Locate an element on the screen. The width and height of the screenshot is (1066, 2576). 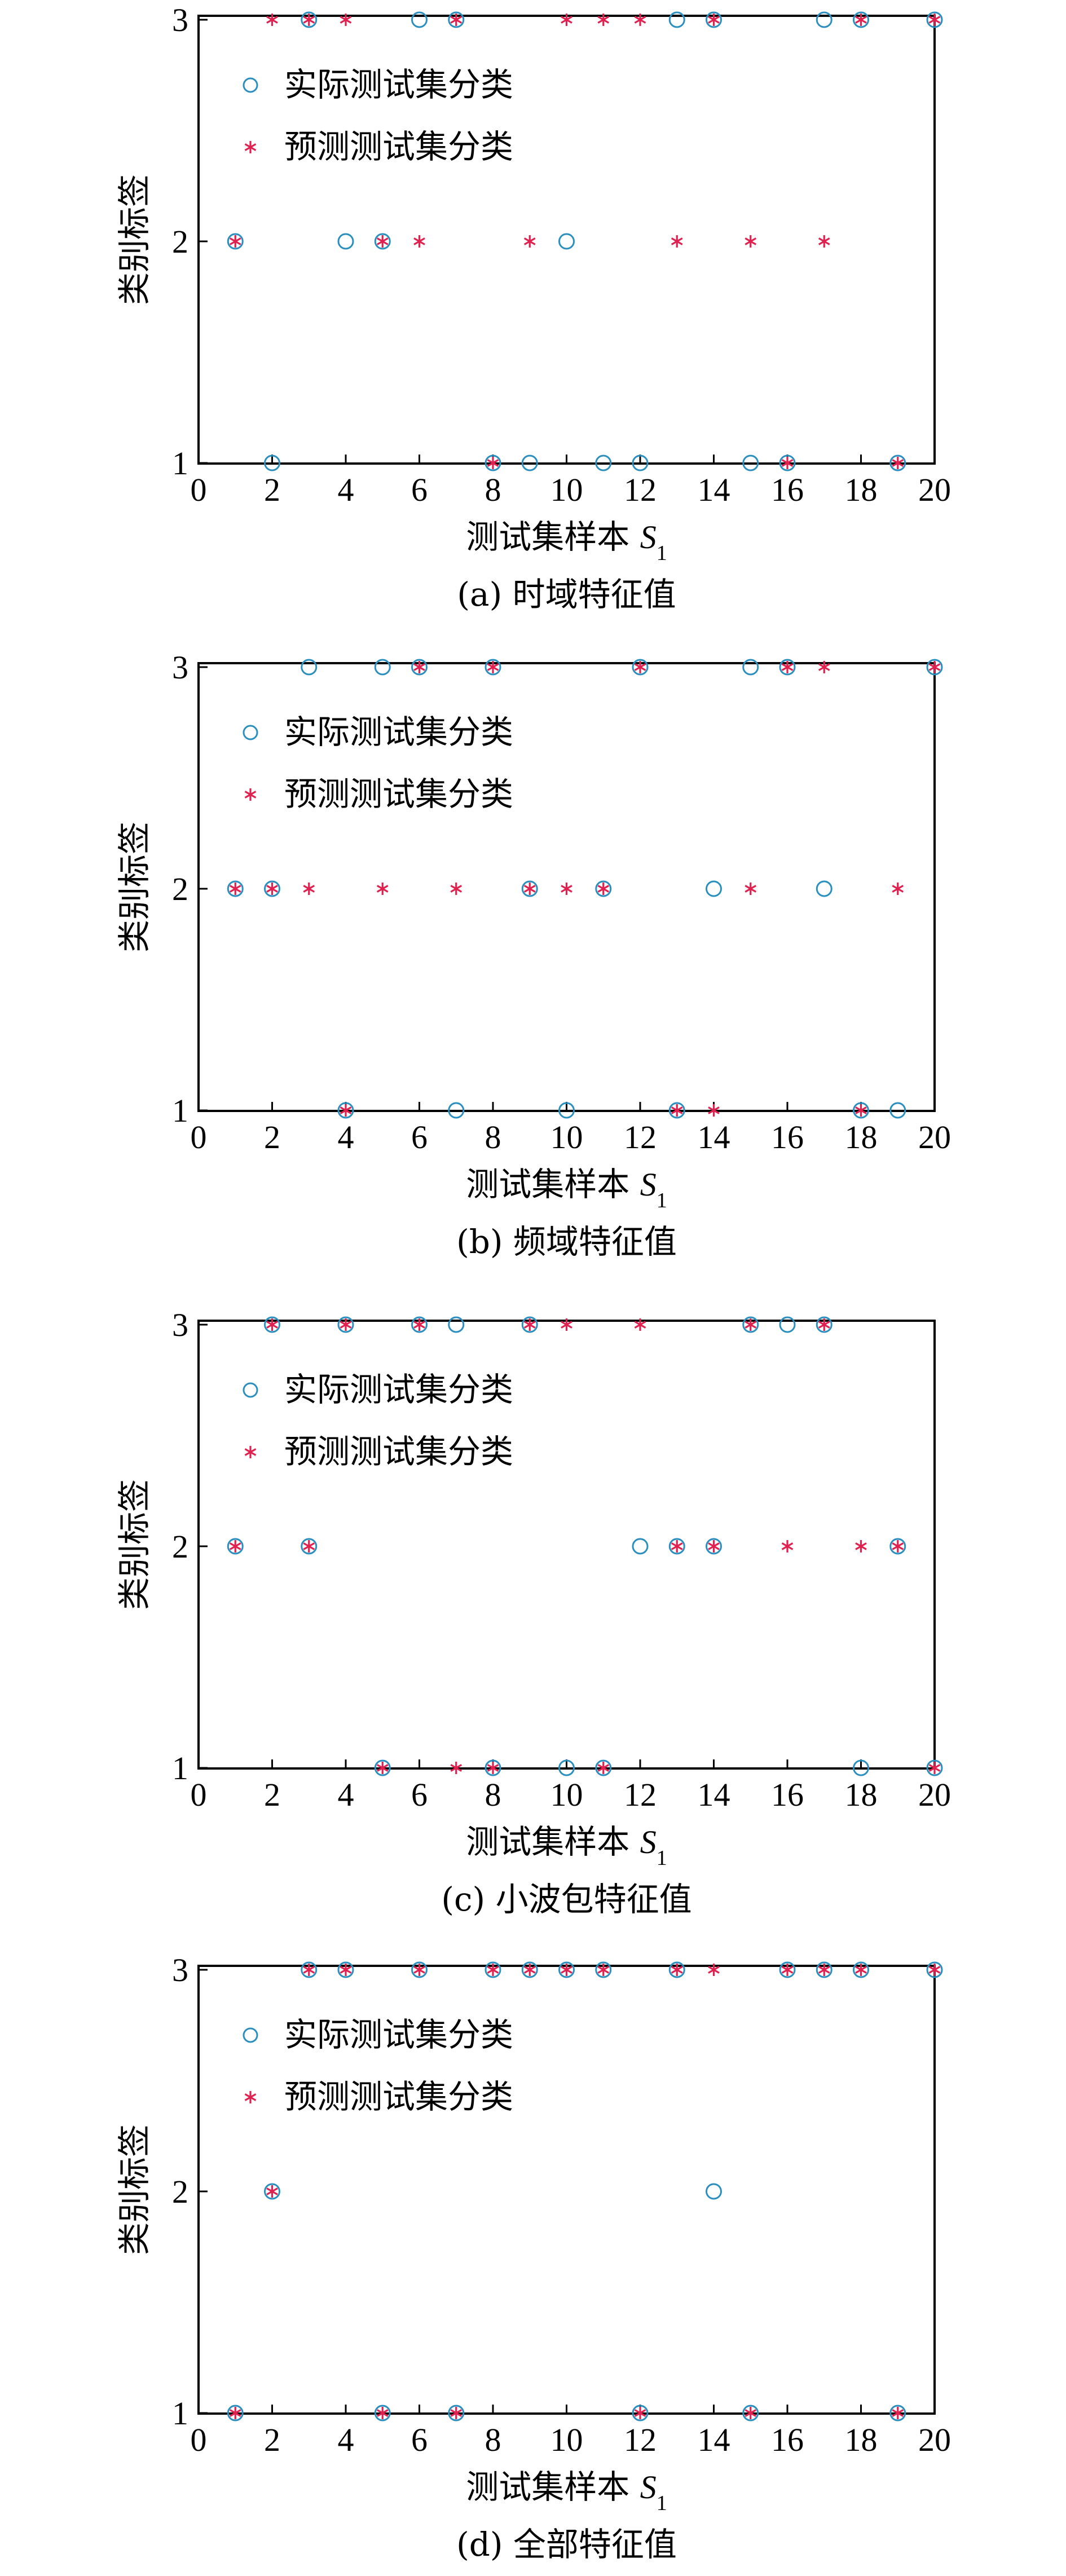
x-tick-label: 16 is located at coordinates (787, 2439).